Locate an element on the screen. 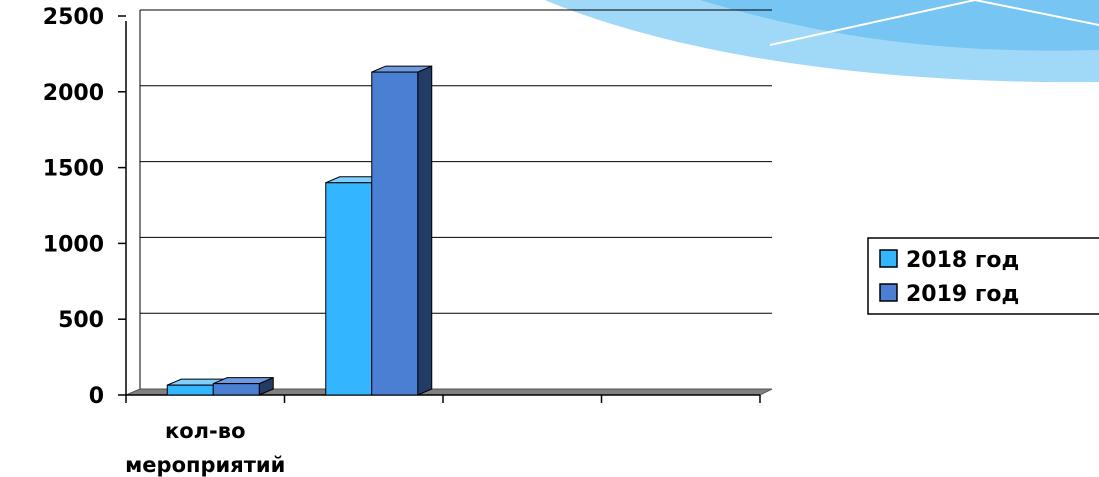 This screenshot has height=477, width=1099. banner-swoosh is located at coordinates (899, 25).